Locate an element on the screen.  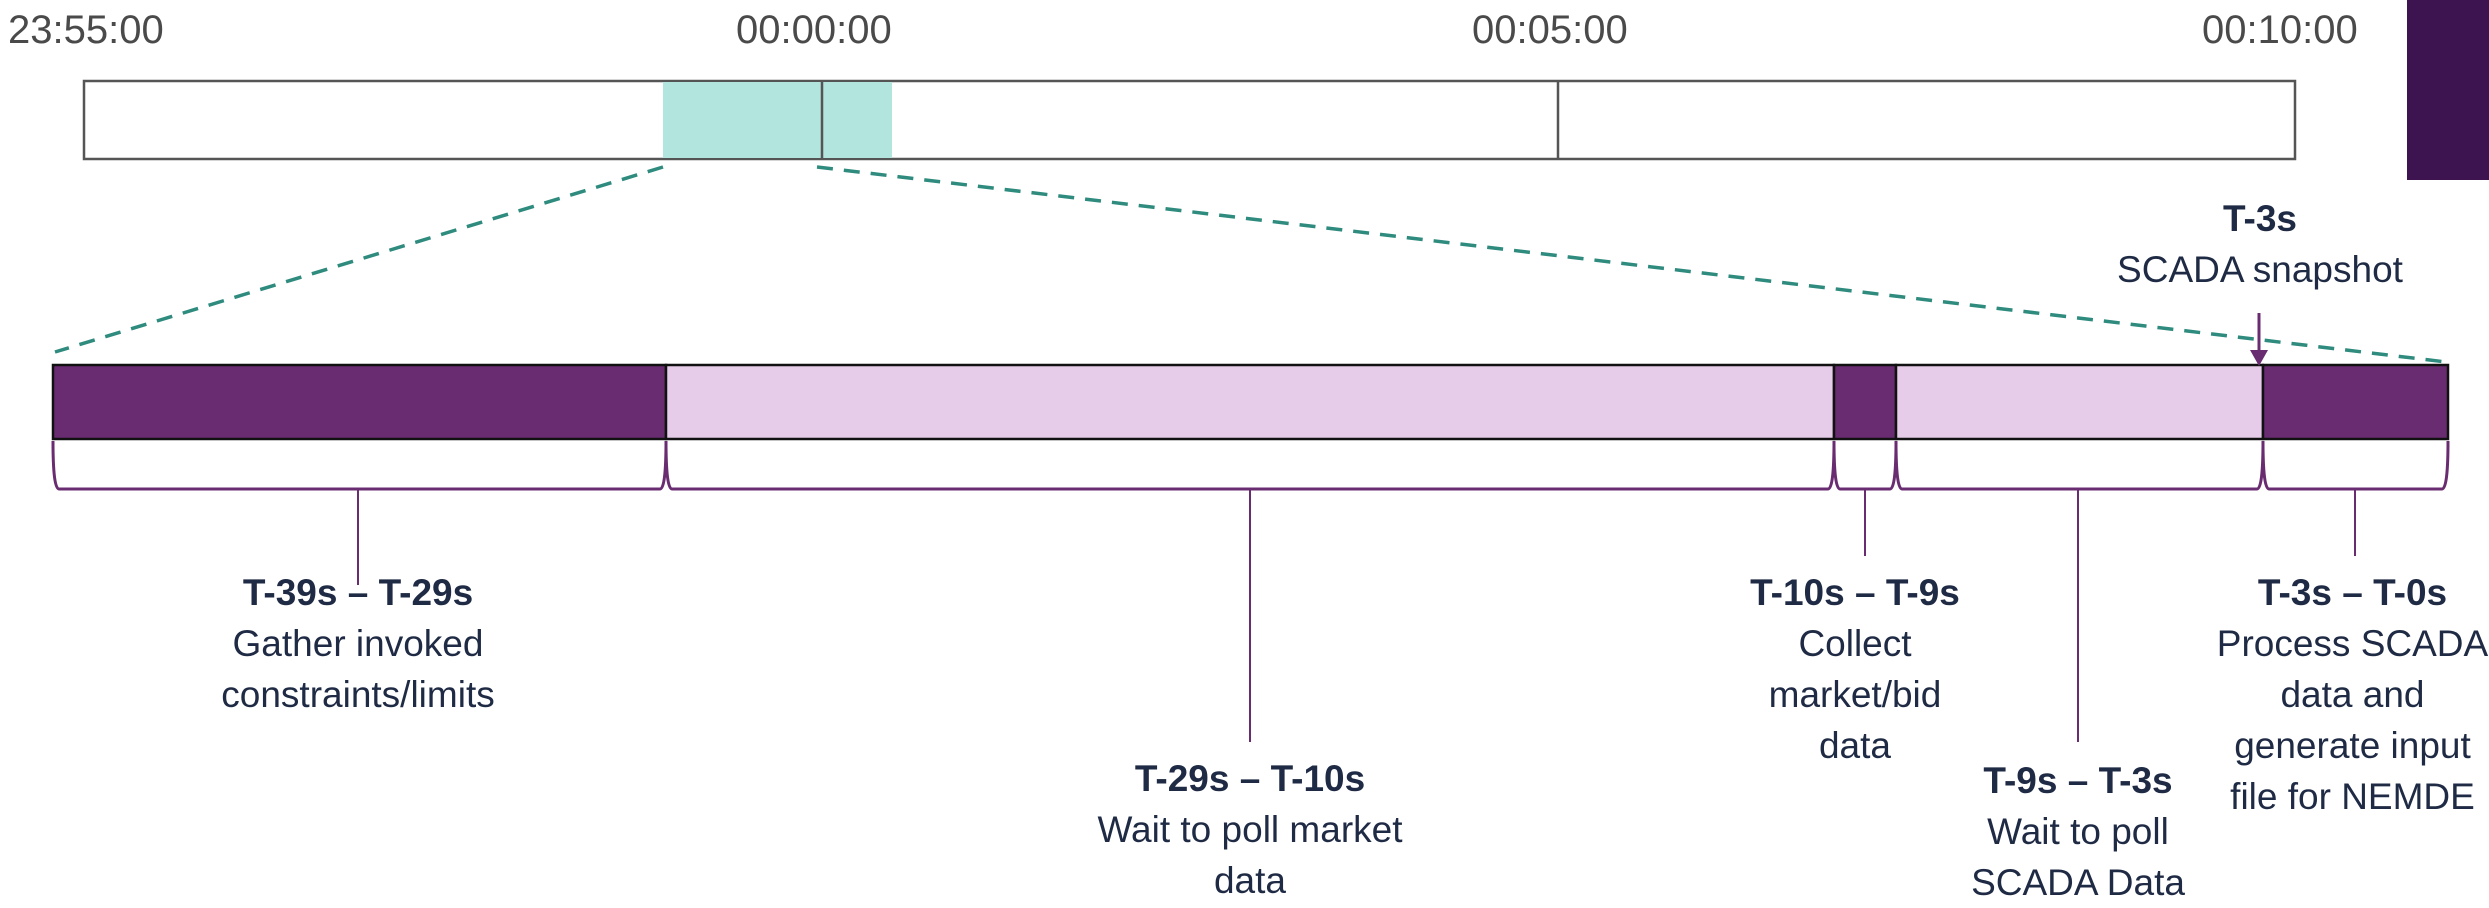
snapshot-arrowhead is located at coordinates (2259, 358).